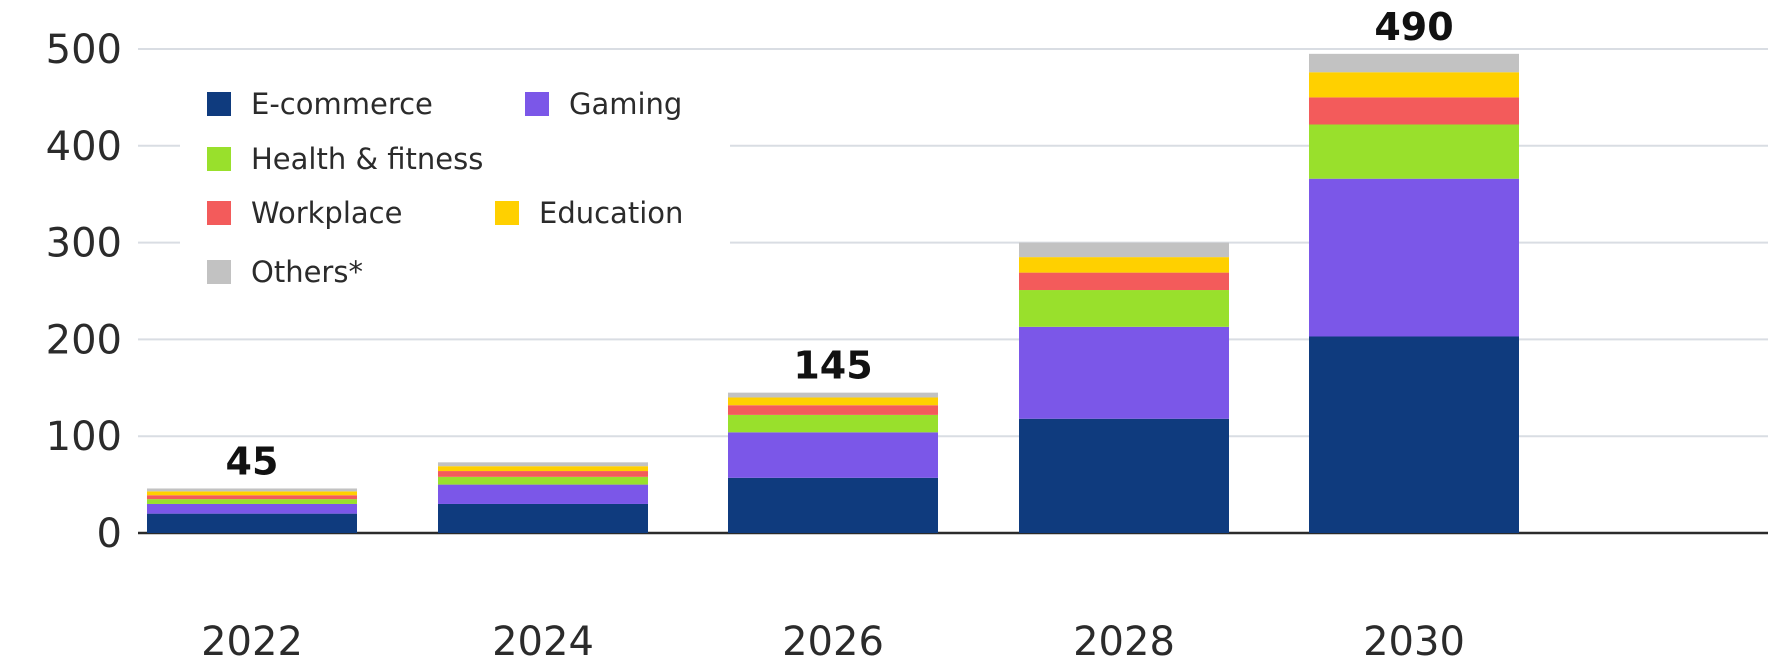 Image resolution: width=1785 pixels, height=659 pixels. I want to click on bar-segment-2022-workplace, so click(252, 497).